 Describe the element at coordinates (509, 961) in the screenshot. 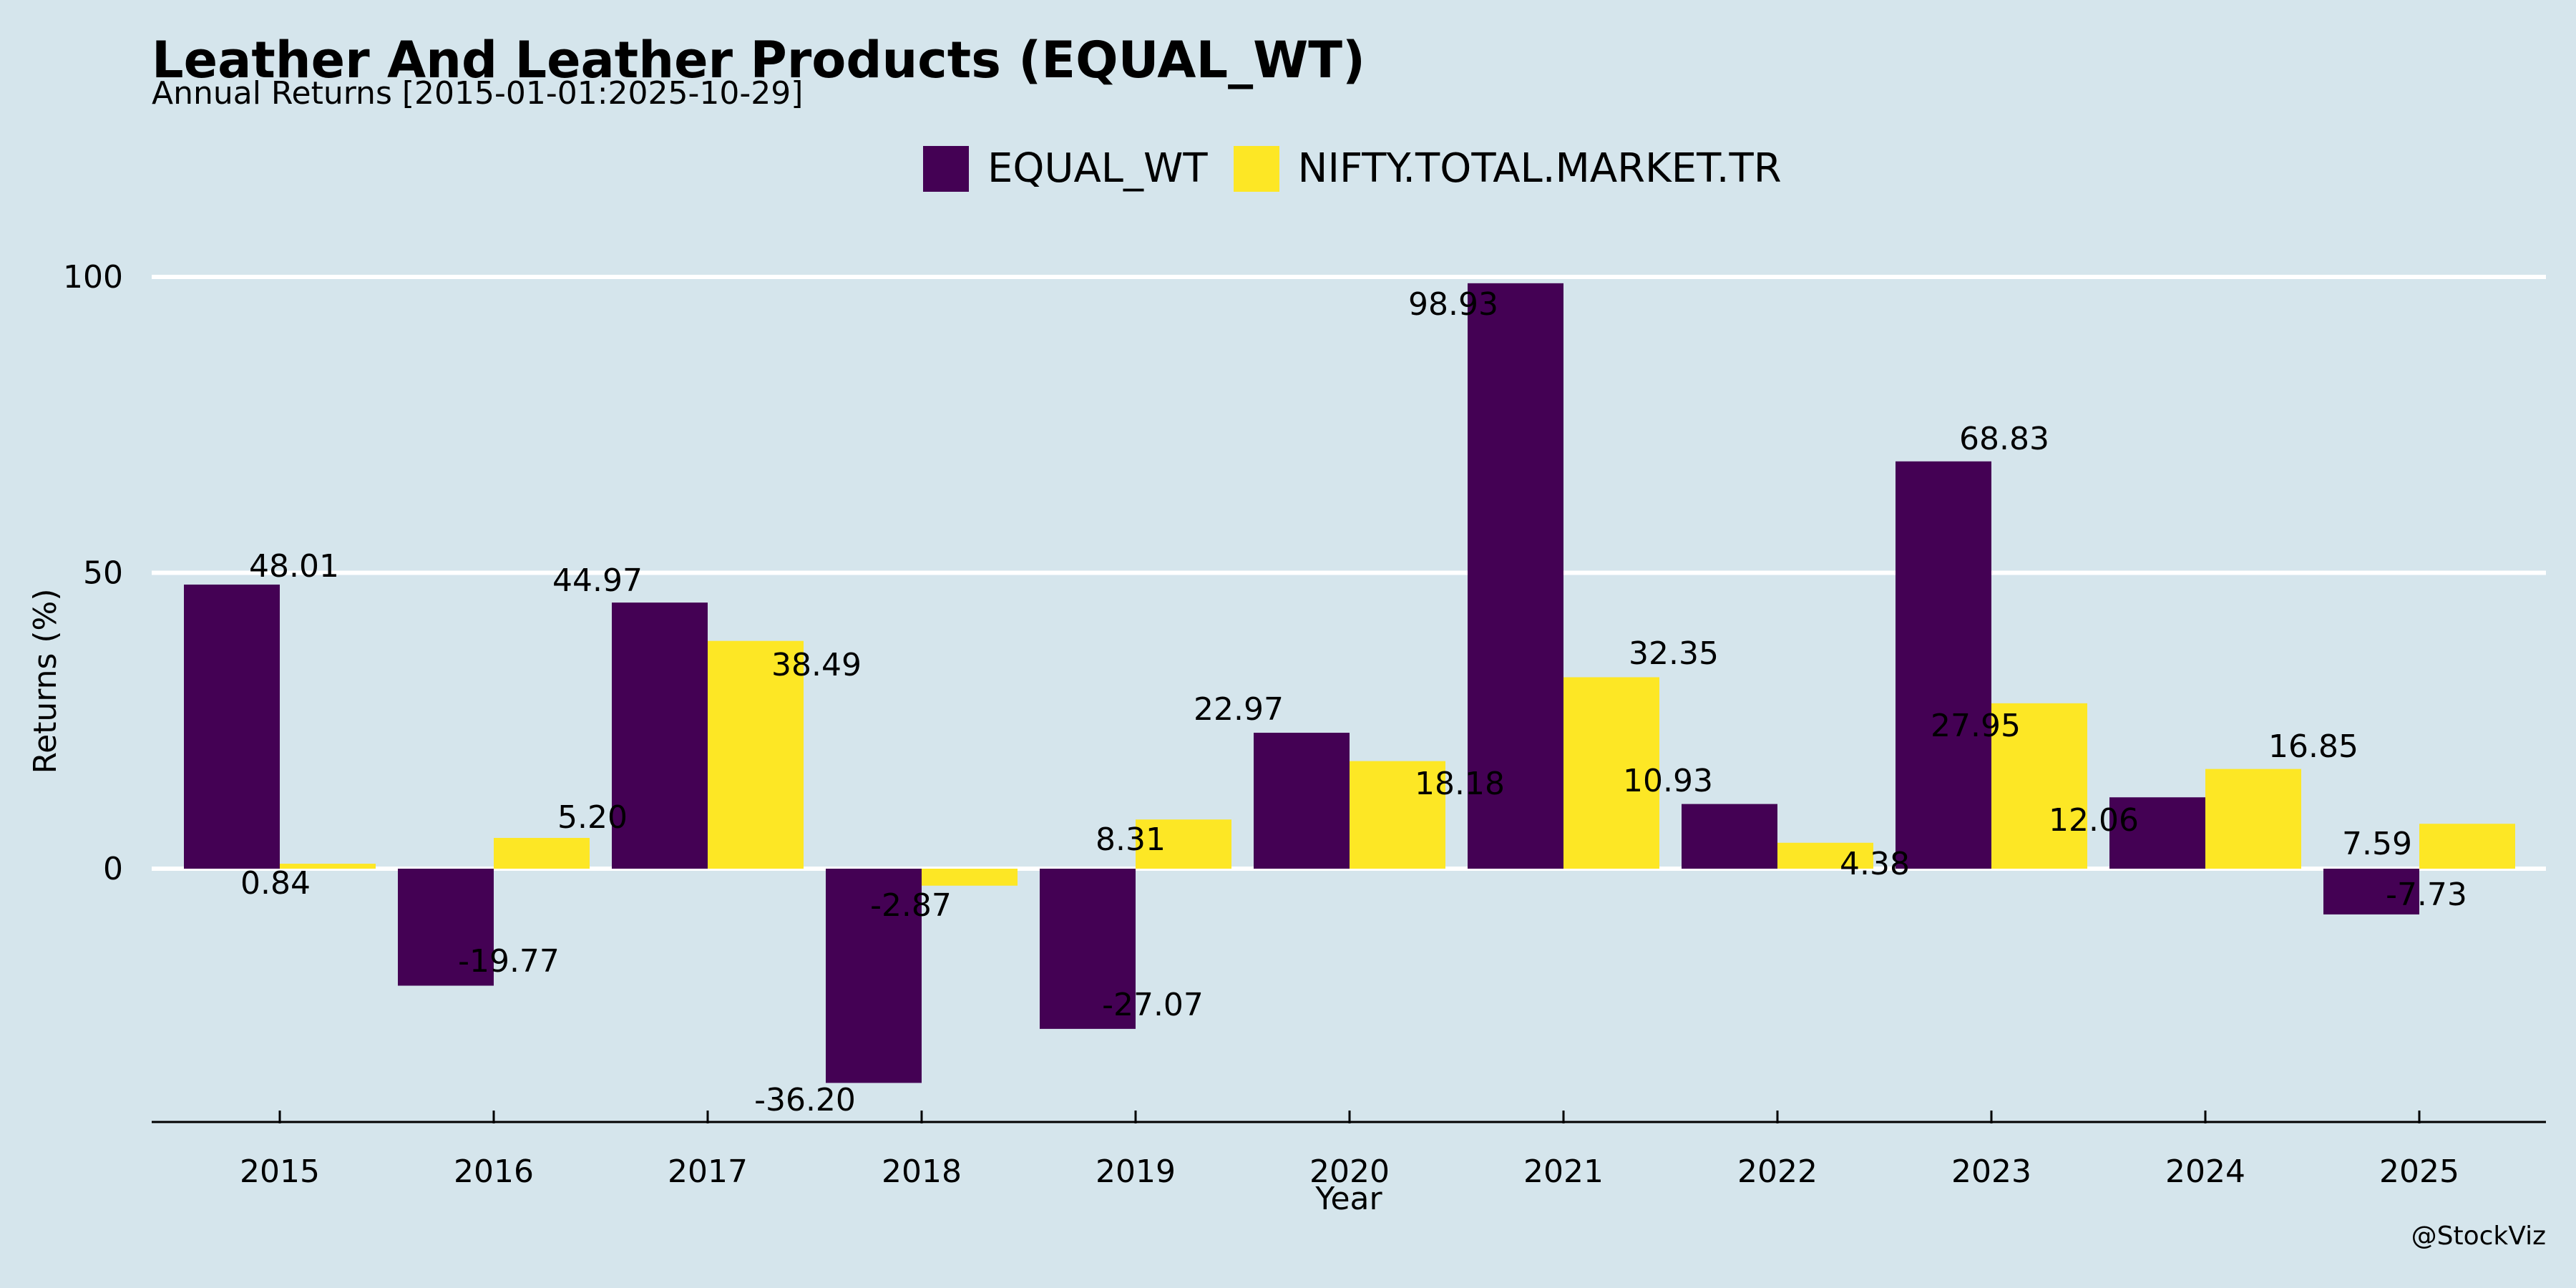

I see `data-label-equal-wt-2016: -19.77` at that location.